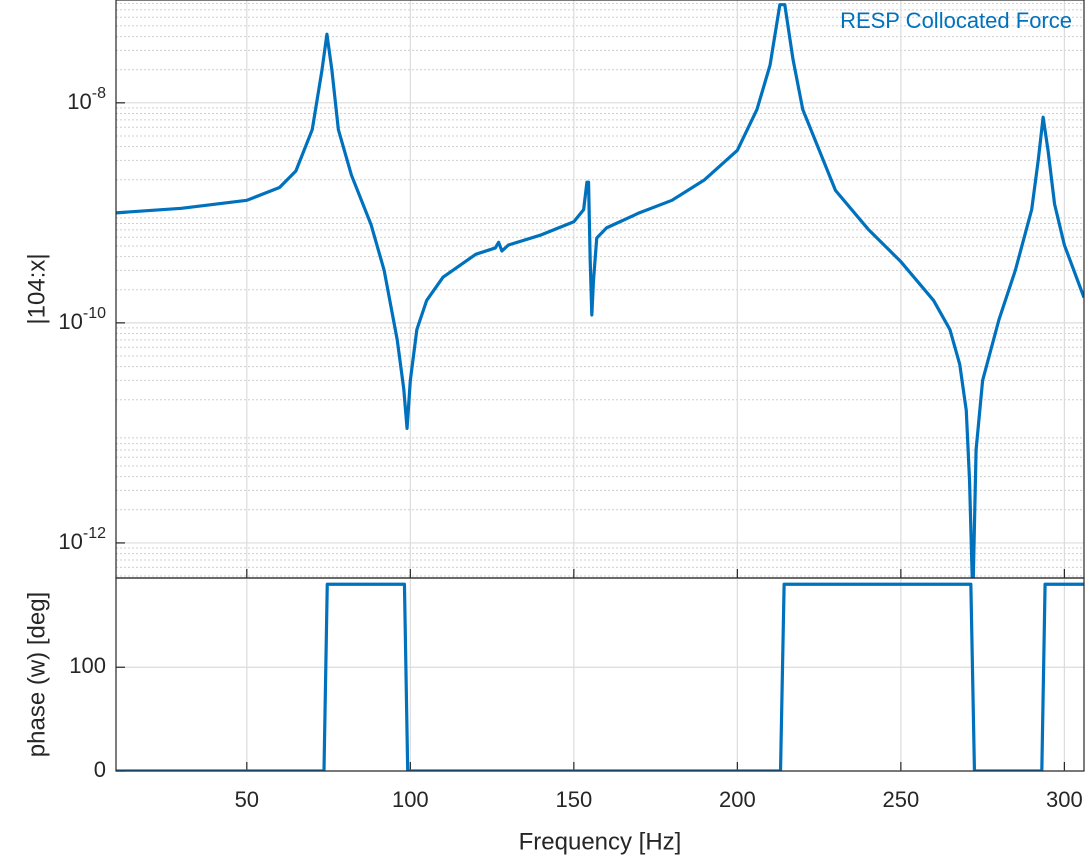 Image resolution: width=1088 pixels, height=860 pixels. Describe the element at coordinates (36, 288) in the screenshot. I see `y-axis-label: |104:x|` at that location.